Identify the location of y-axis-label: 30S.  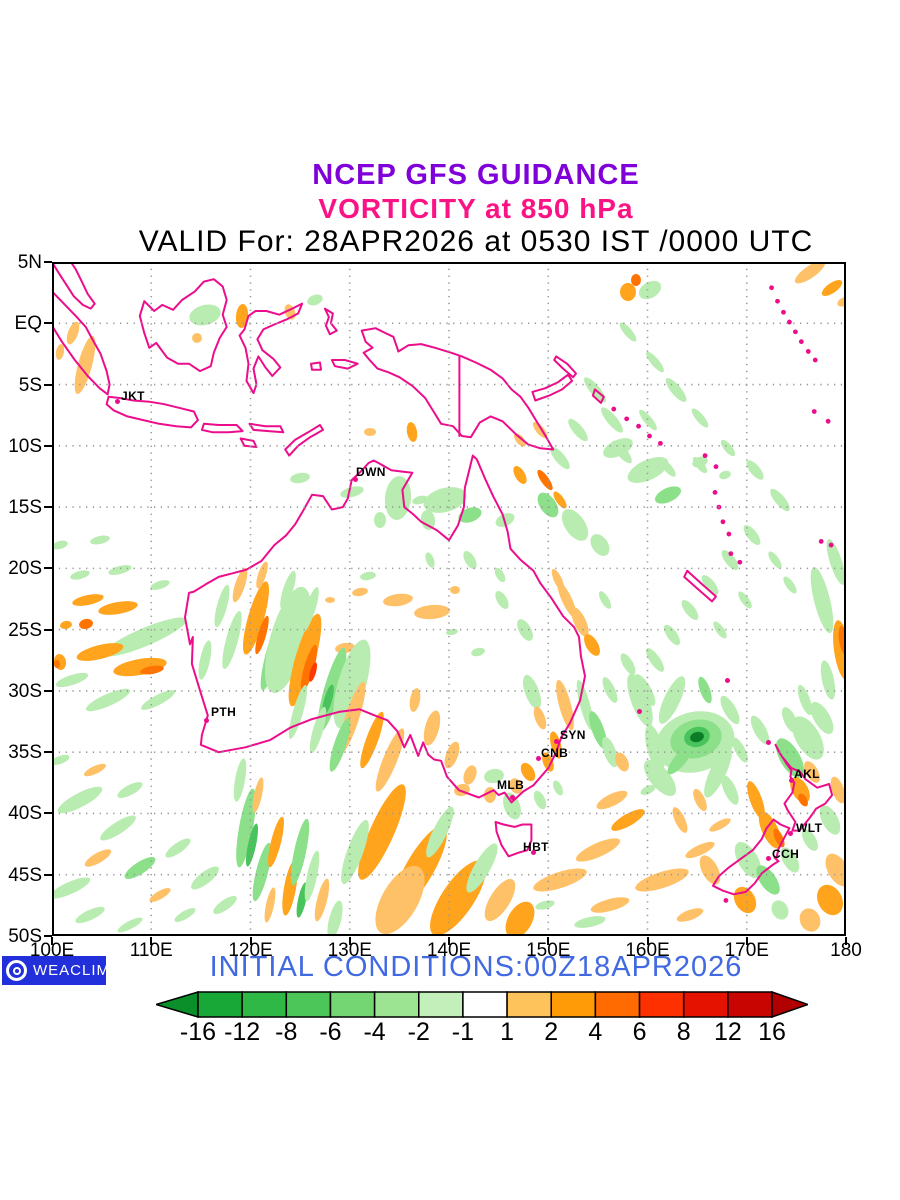
(25, 691).